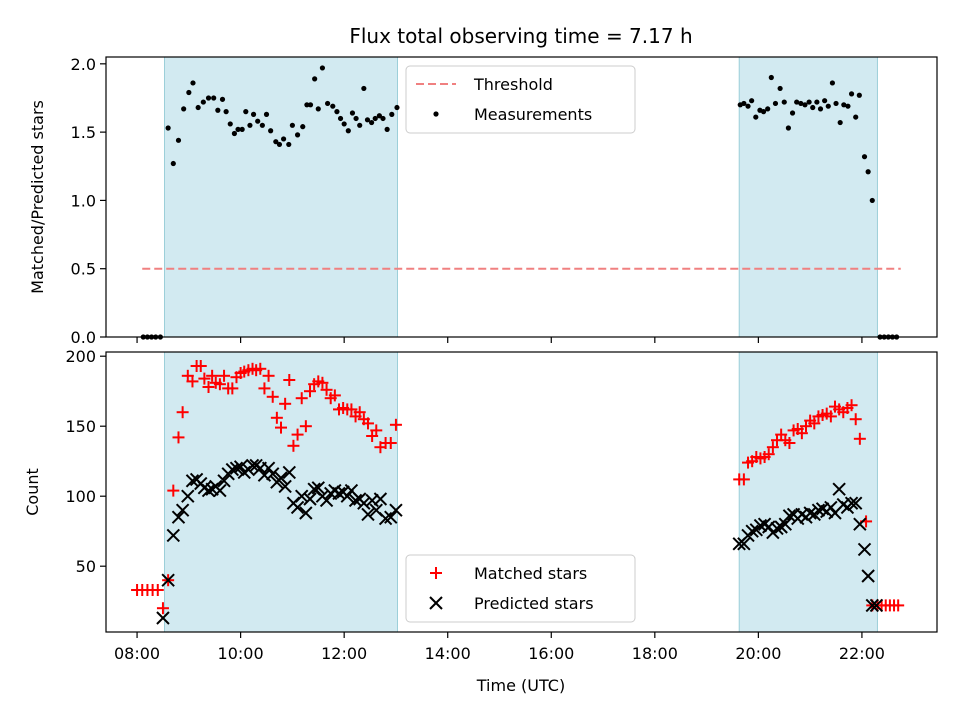 This screenshot has width=960, height=720. Describe the element at coordinates (83, 200) in the screenshot. I see `y-tick-label: 1.0` at that location.